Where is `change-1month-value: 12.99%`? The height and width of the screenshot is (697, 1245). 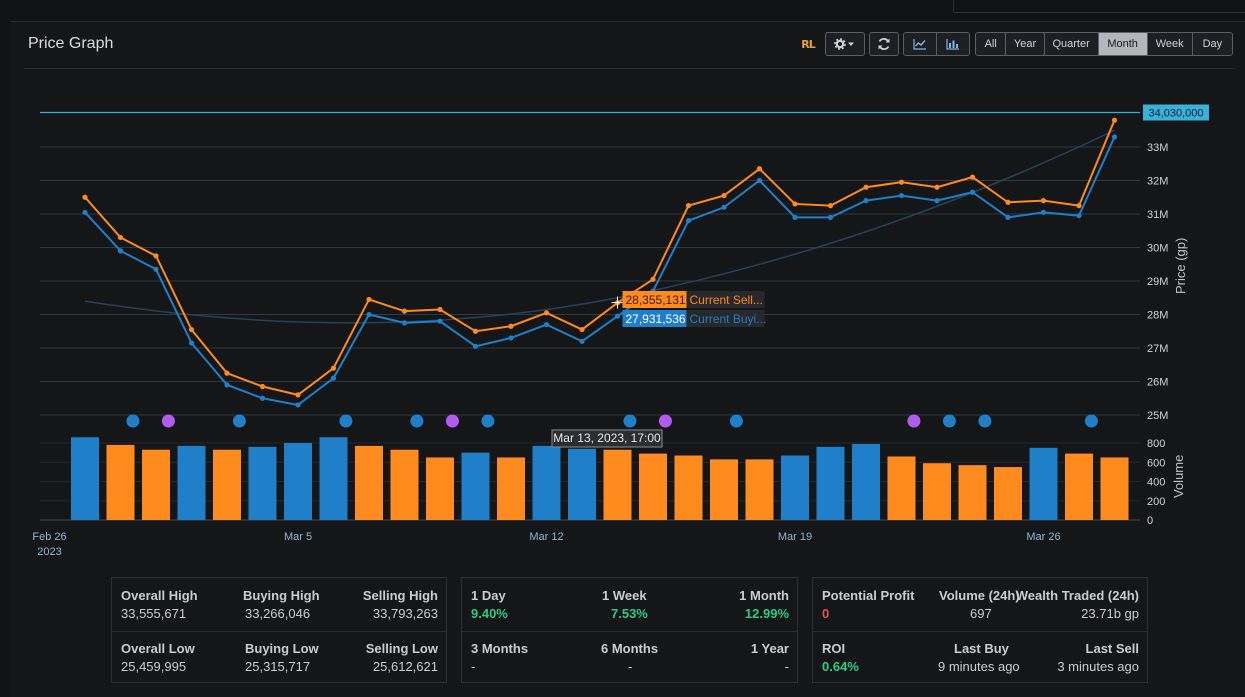
change-1month-value: 12.99% is located at coordinates (766, 613).